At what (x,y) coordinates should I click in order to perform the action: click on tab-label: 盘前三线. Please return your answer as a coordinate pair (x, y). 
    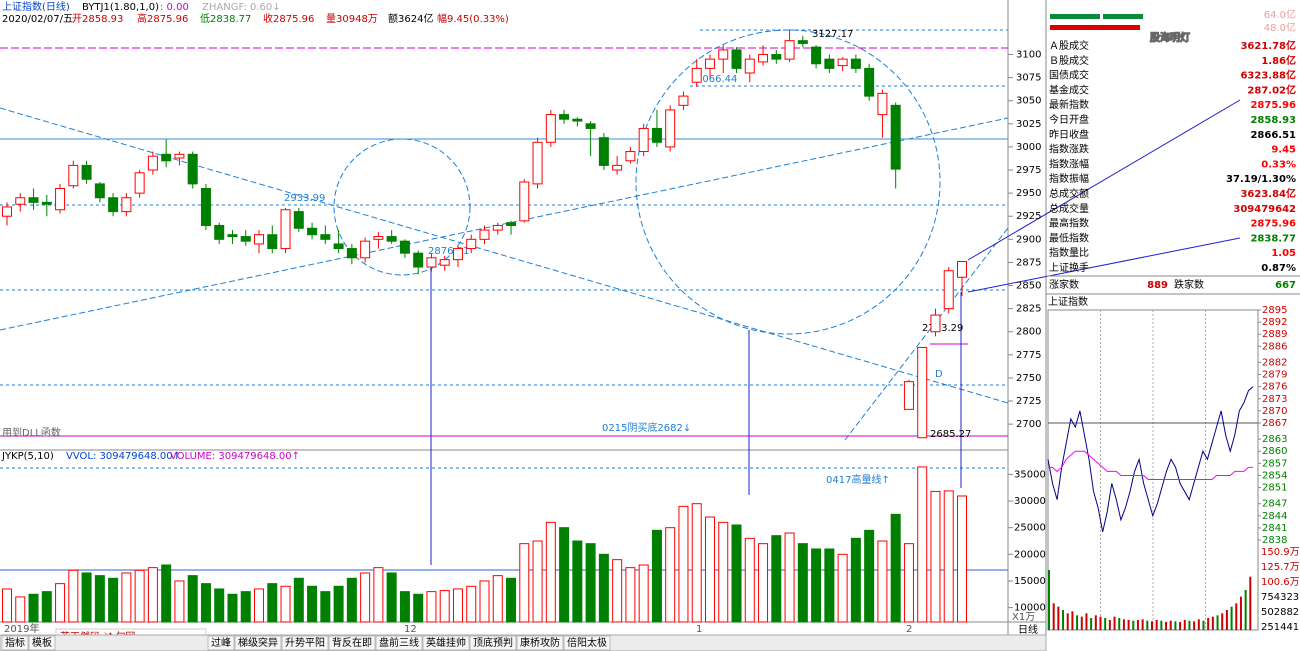
    Looking at the image, I should click on (399, 642).